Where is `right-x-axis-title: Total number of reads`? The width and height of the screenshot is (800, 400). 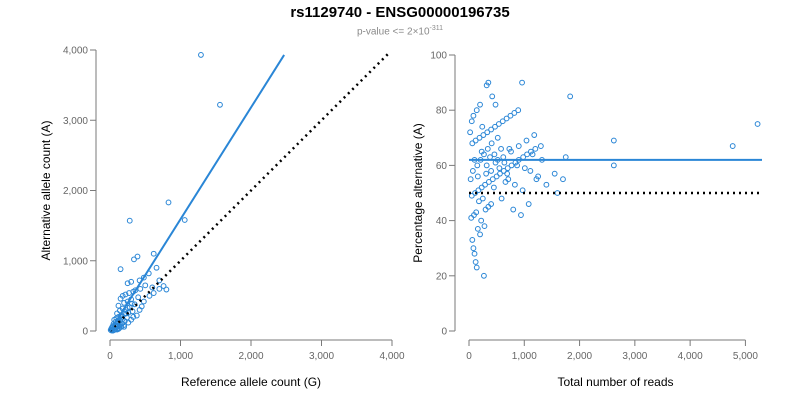 right-x-axis-title: Total number of reads is located at coordinates (615, 382).